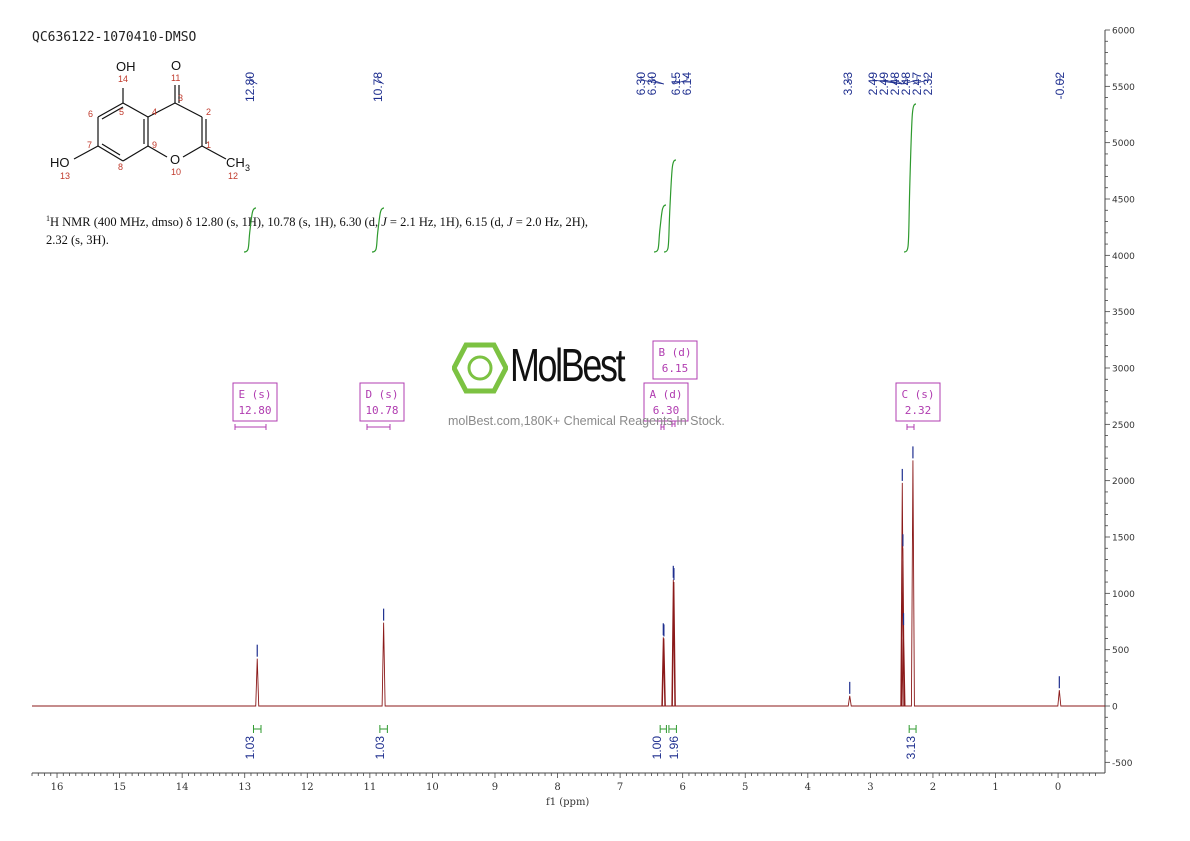 This screenshot has height=841, width=1190. Describe the element at coordinates (175, 159) in the screenshot. I see `label-o-ring: O` at that location.